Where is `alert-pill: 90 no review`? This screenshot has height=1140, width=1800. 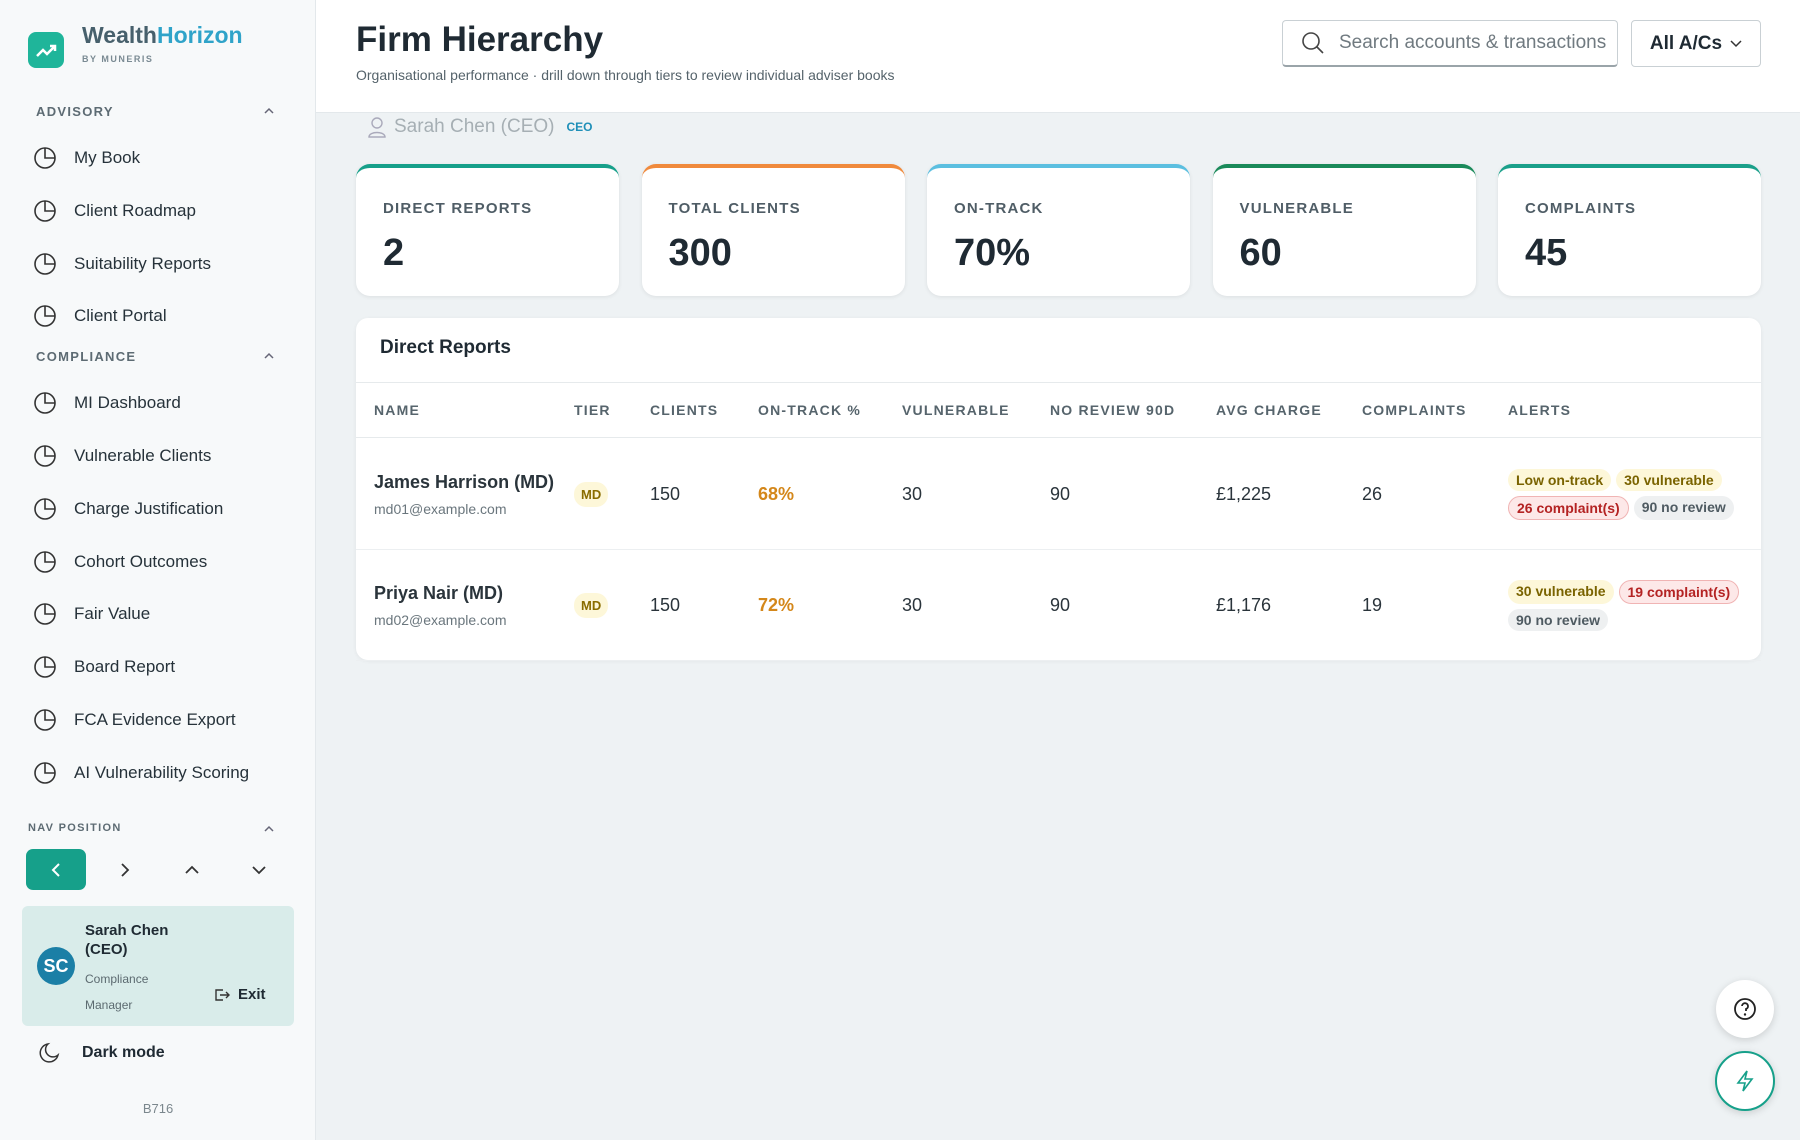 alert-pill: 90 no review is located at coordinates (1558, 619).